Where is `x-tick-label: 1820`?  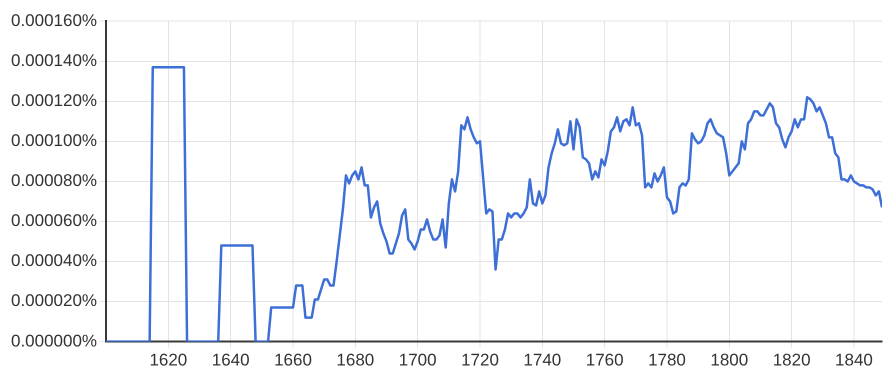 x-tick-label: 1820 is located at coordinates (791, 360).